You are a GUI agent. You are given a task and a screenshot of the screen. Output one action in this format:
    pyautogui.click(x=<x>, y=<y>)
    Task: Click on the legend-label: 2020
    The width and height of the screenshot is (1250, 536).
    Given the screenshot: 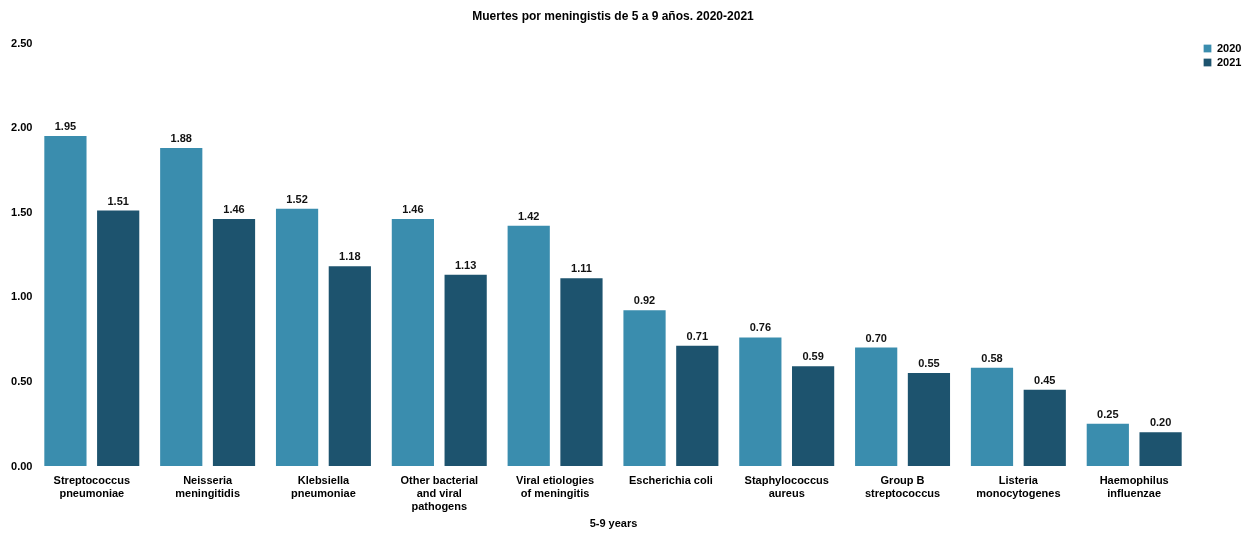 What is the action you would take?
    pyautogui.click(x=1229, y=47)
    